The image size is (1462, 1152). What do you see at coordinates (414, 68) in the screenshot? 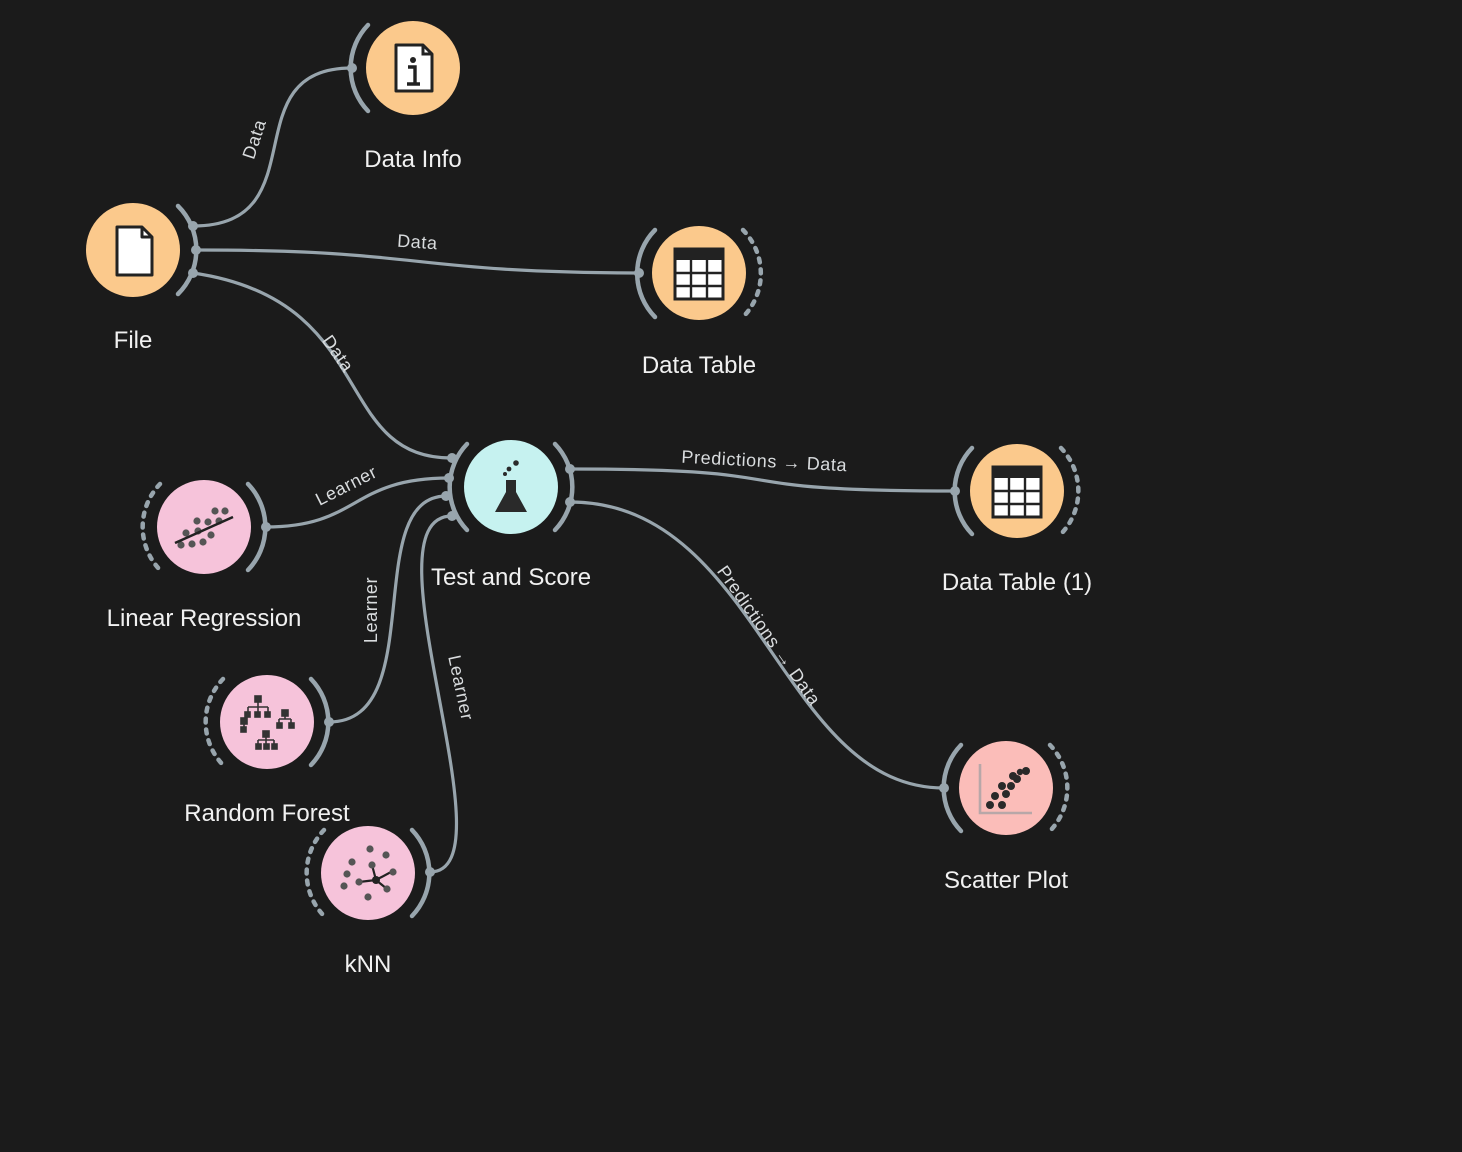
I see `info-document-icon` at bounding box center [414, 68].